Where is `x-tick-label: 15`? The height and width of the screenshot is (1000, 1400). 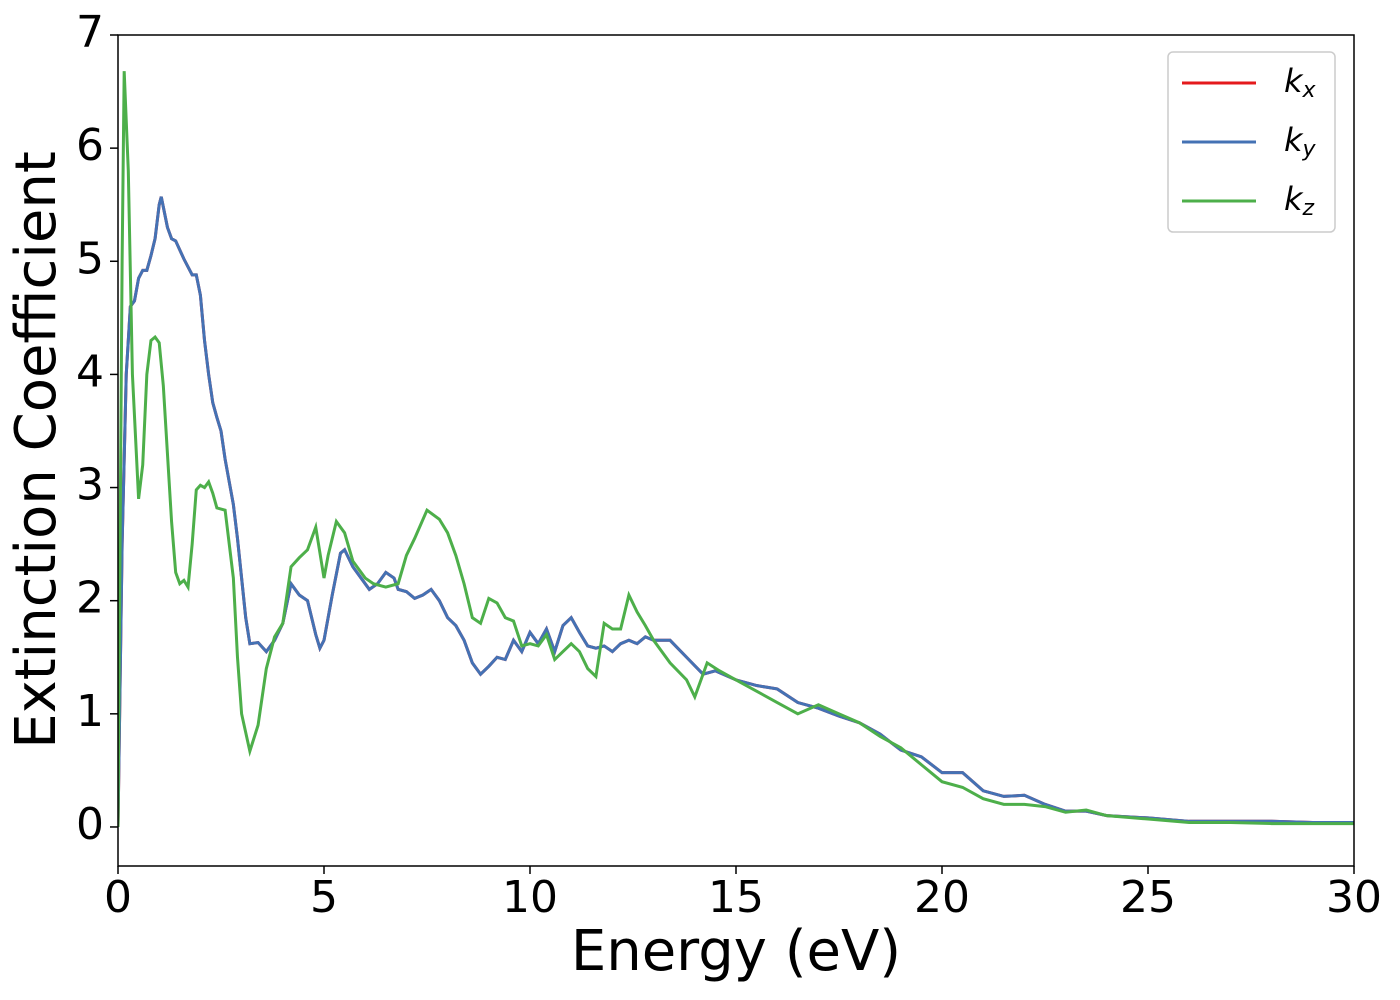 x-tick-label: 15 is located at coordinates (736, 897).